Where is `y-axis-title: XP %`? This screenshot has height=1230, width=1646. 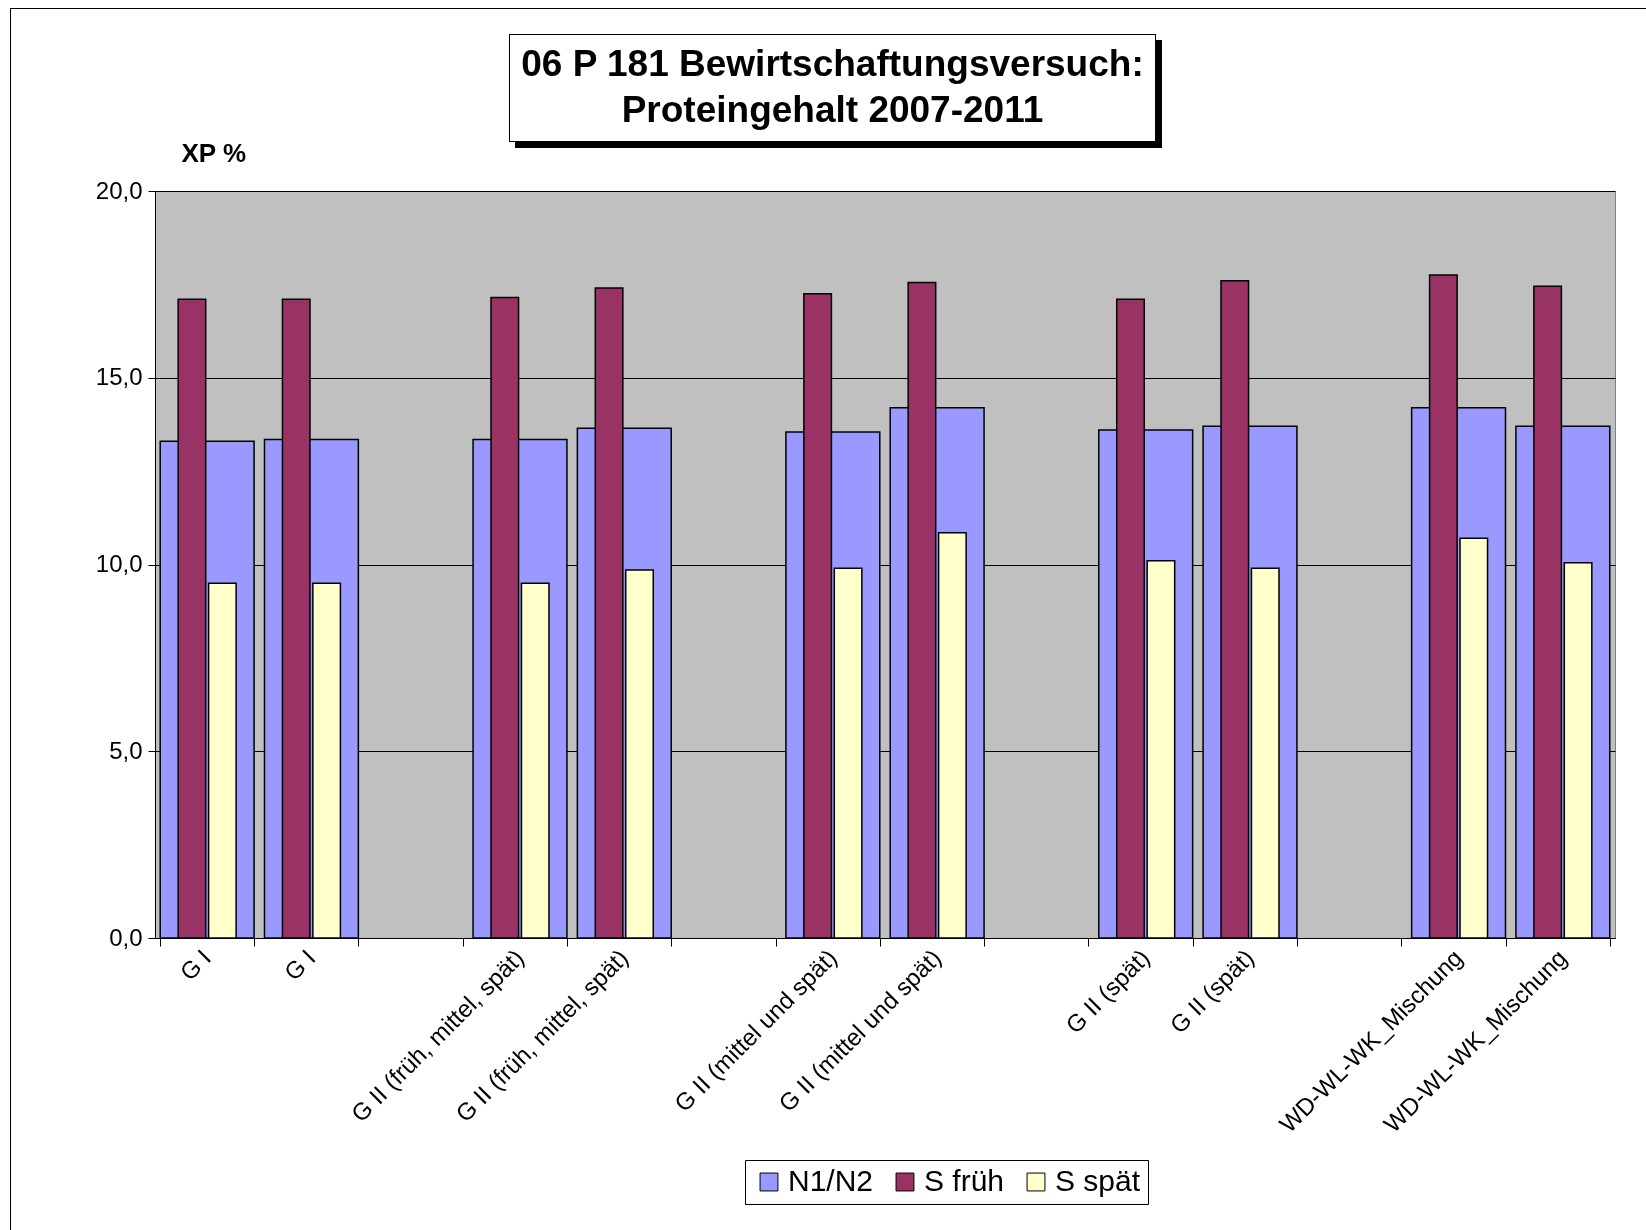
y-axis-title: XP % is located at coordinates (214, 152).